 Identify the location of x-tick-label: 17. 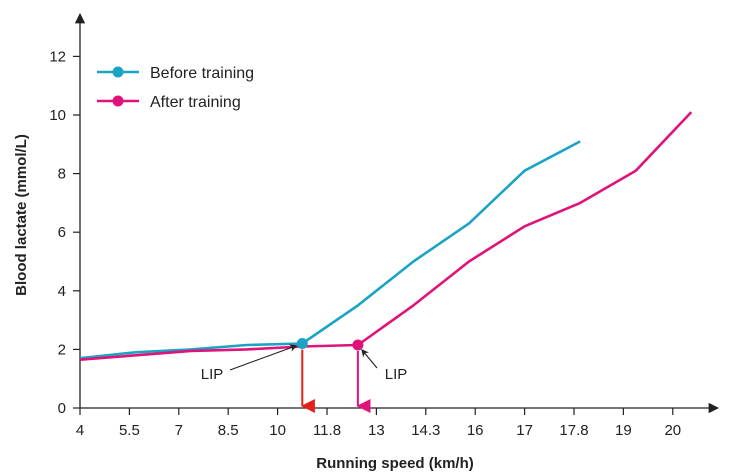
(524, 430).